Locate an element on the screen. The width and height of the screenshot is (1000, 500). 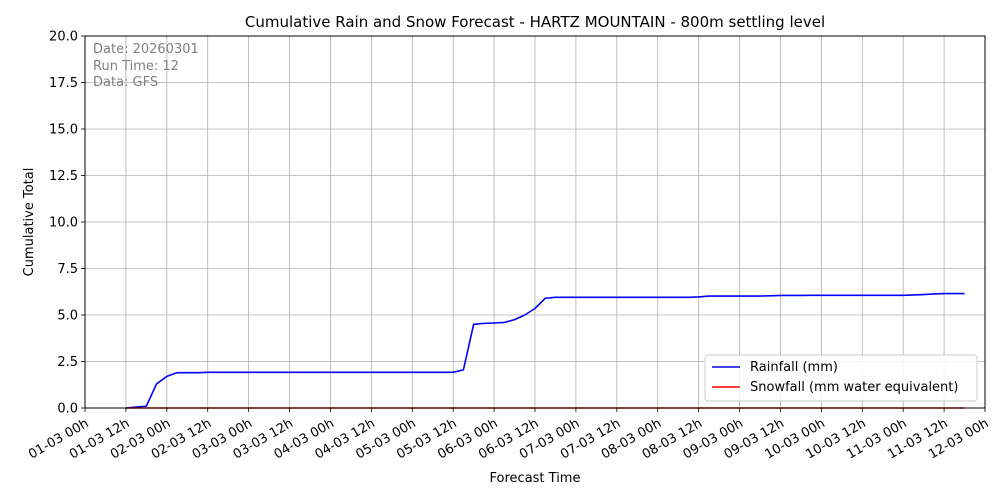
legend-label-rainfall: Rainfall (mm) is located at coordinates (794, 367).